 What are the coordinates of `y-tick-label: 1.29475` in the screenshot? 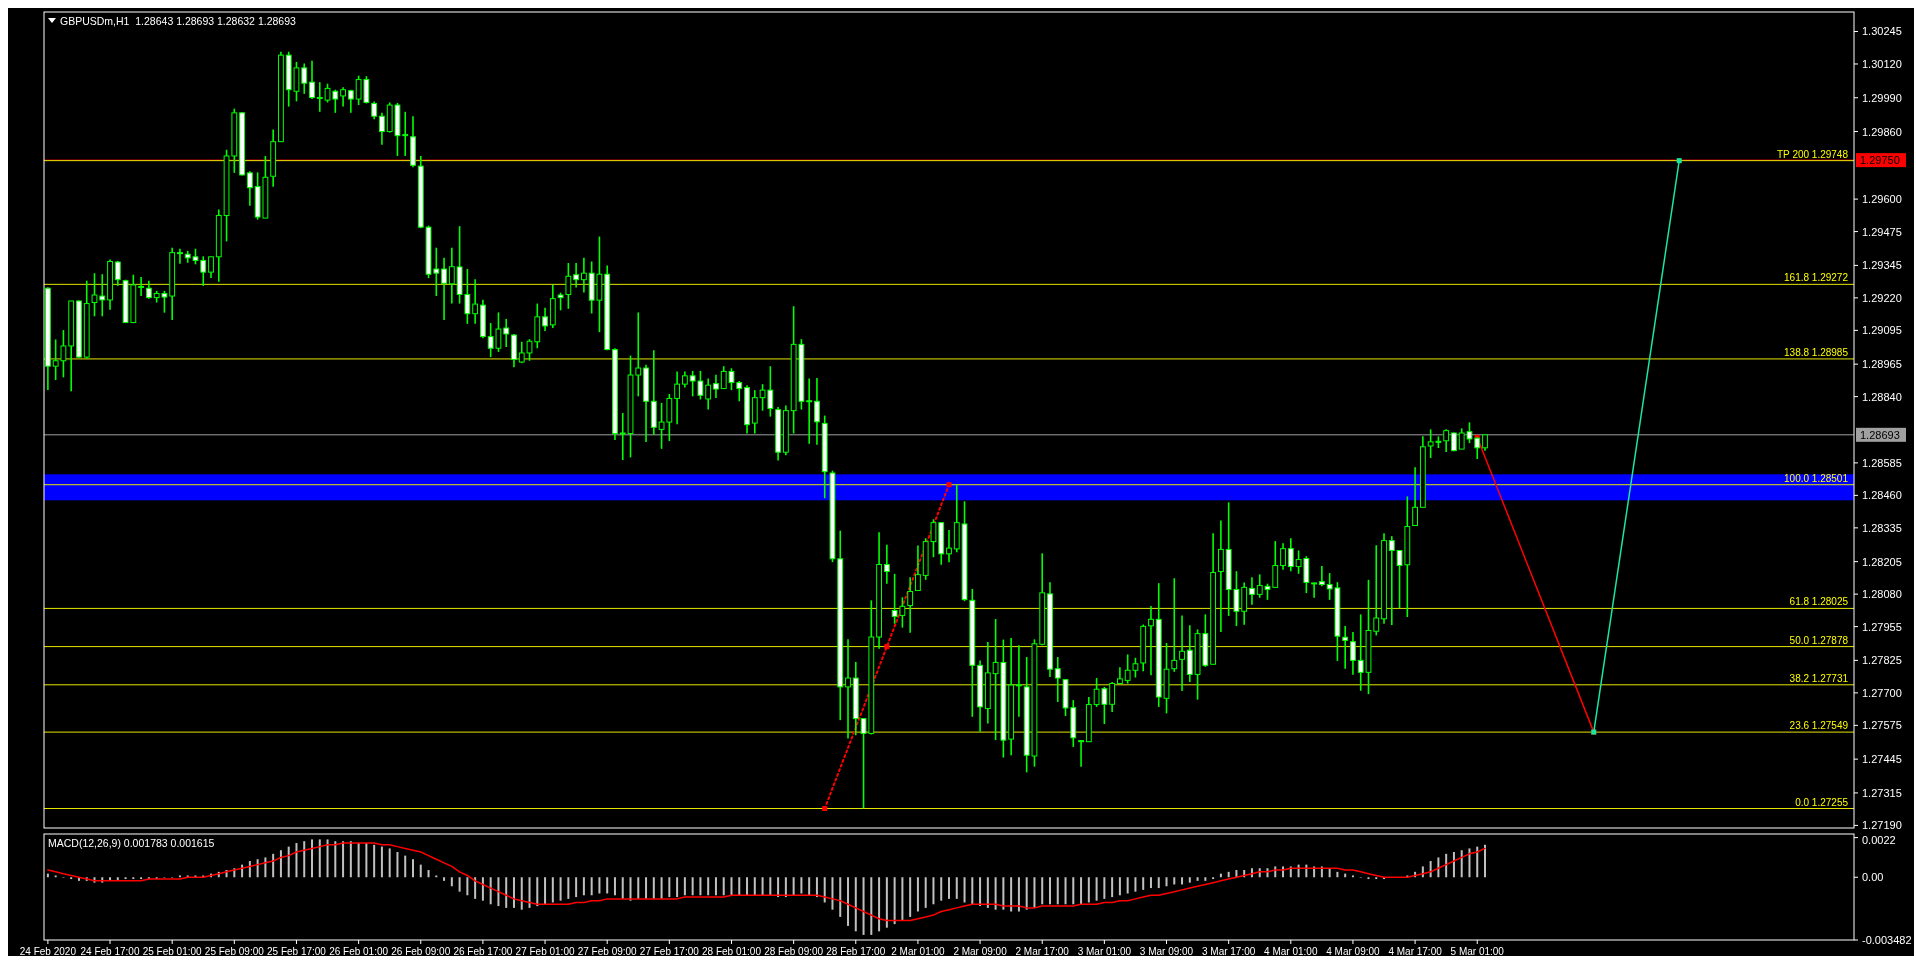 It's located at (1882, 231).